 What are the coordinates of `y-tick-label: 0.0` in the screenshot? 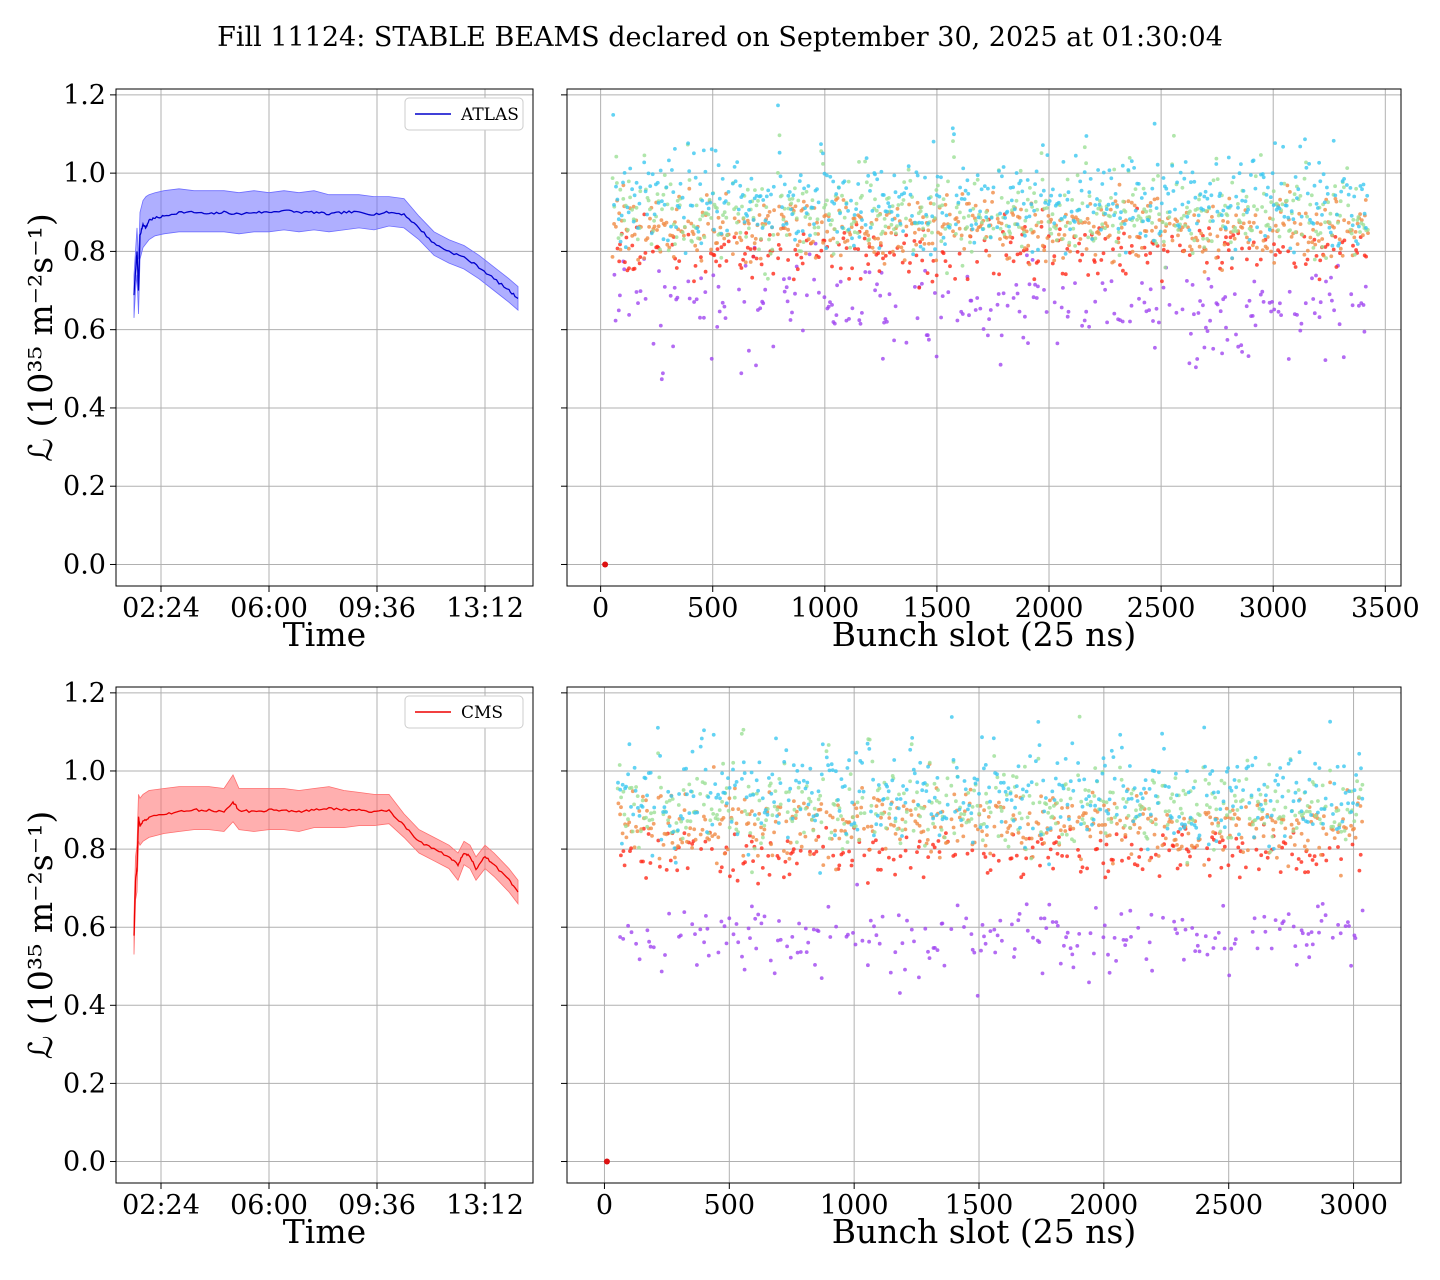 It's located at (84, 1162).